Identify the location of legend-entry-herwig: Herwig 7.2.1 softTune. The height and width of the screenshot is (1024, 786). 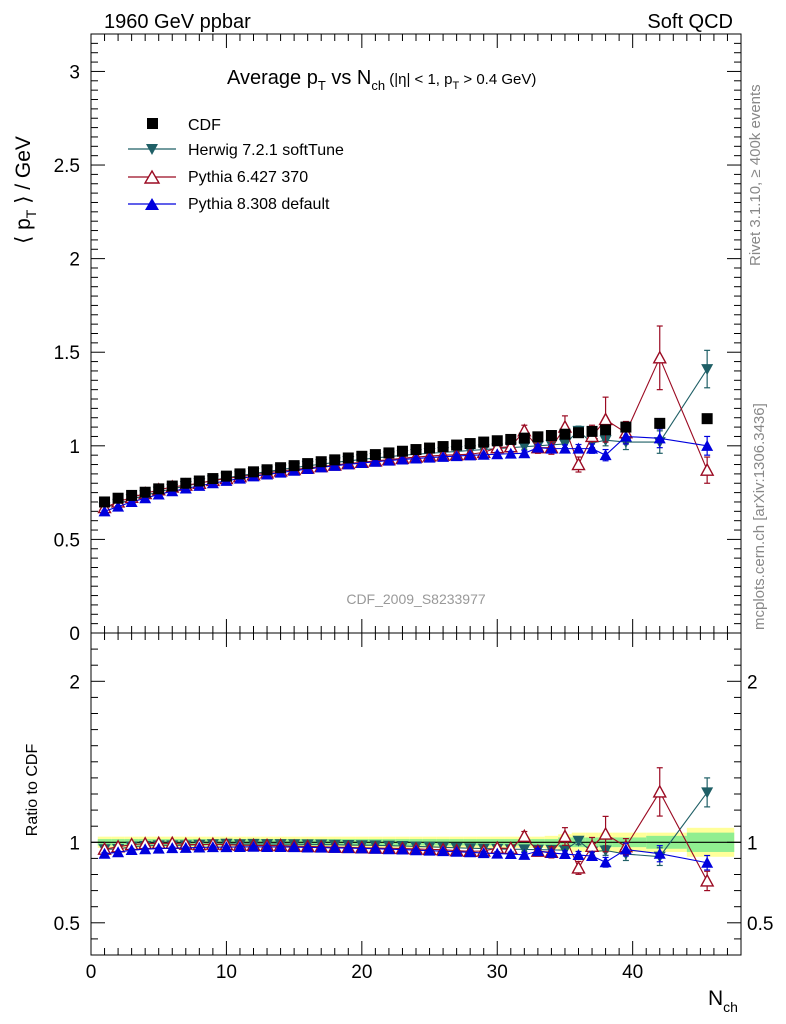
(236, 150).